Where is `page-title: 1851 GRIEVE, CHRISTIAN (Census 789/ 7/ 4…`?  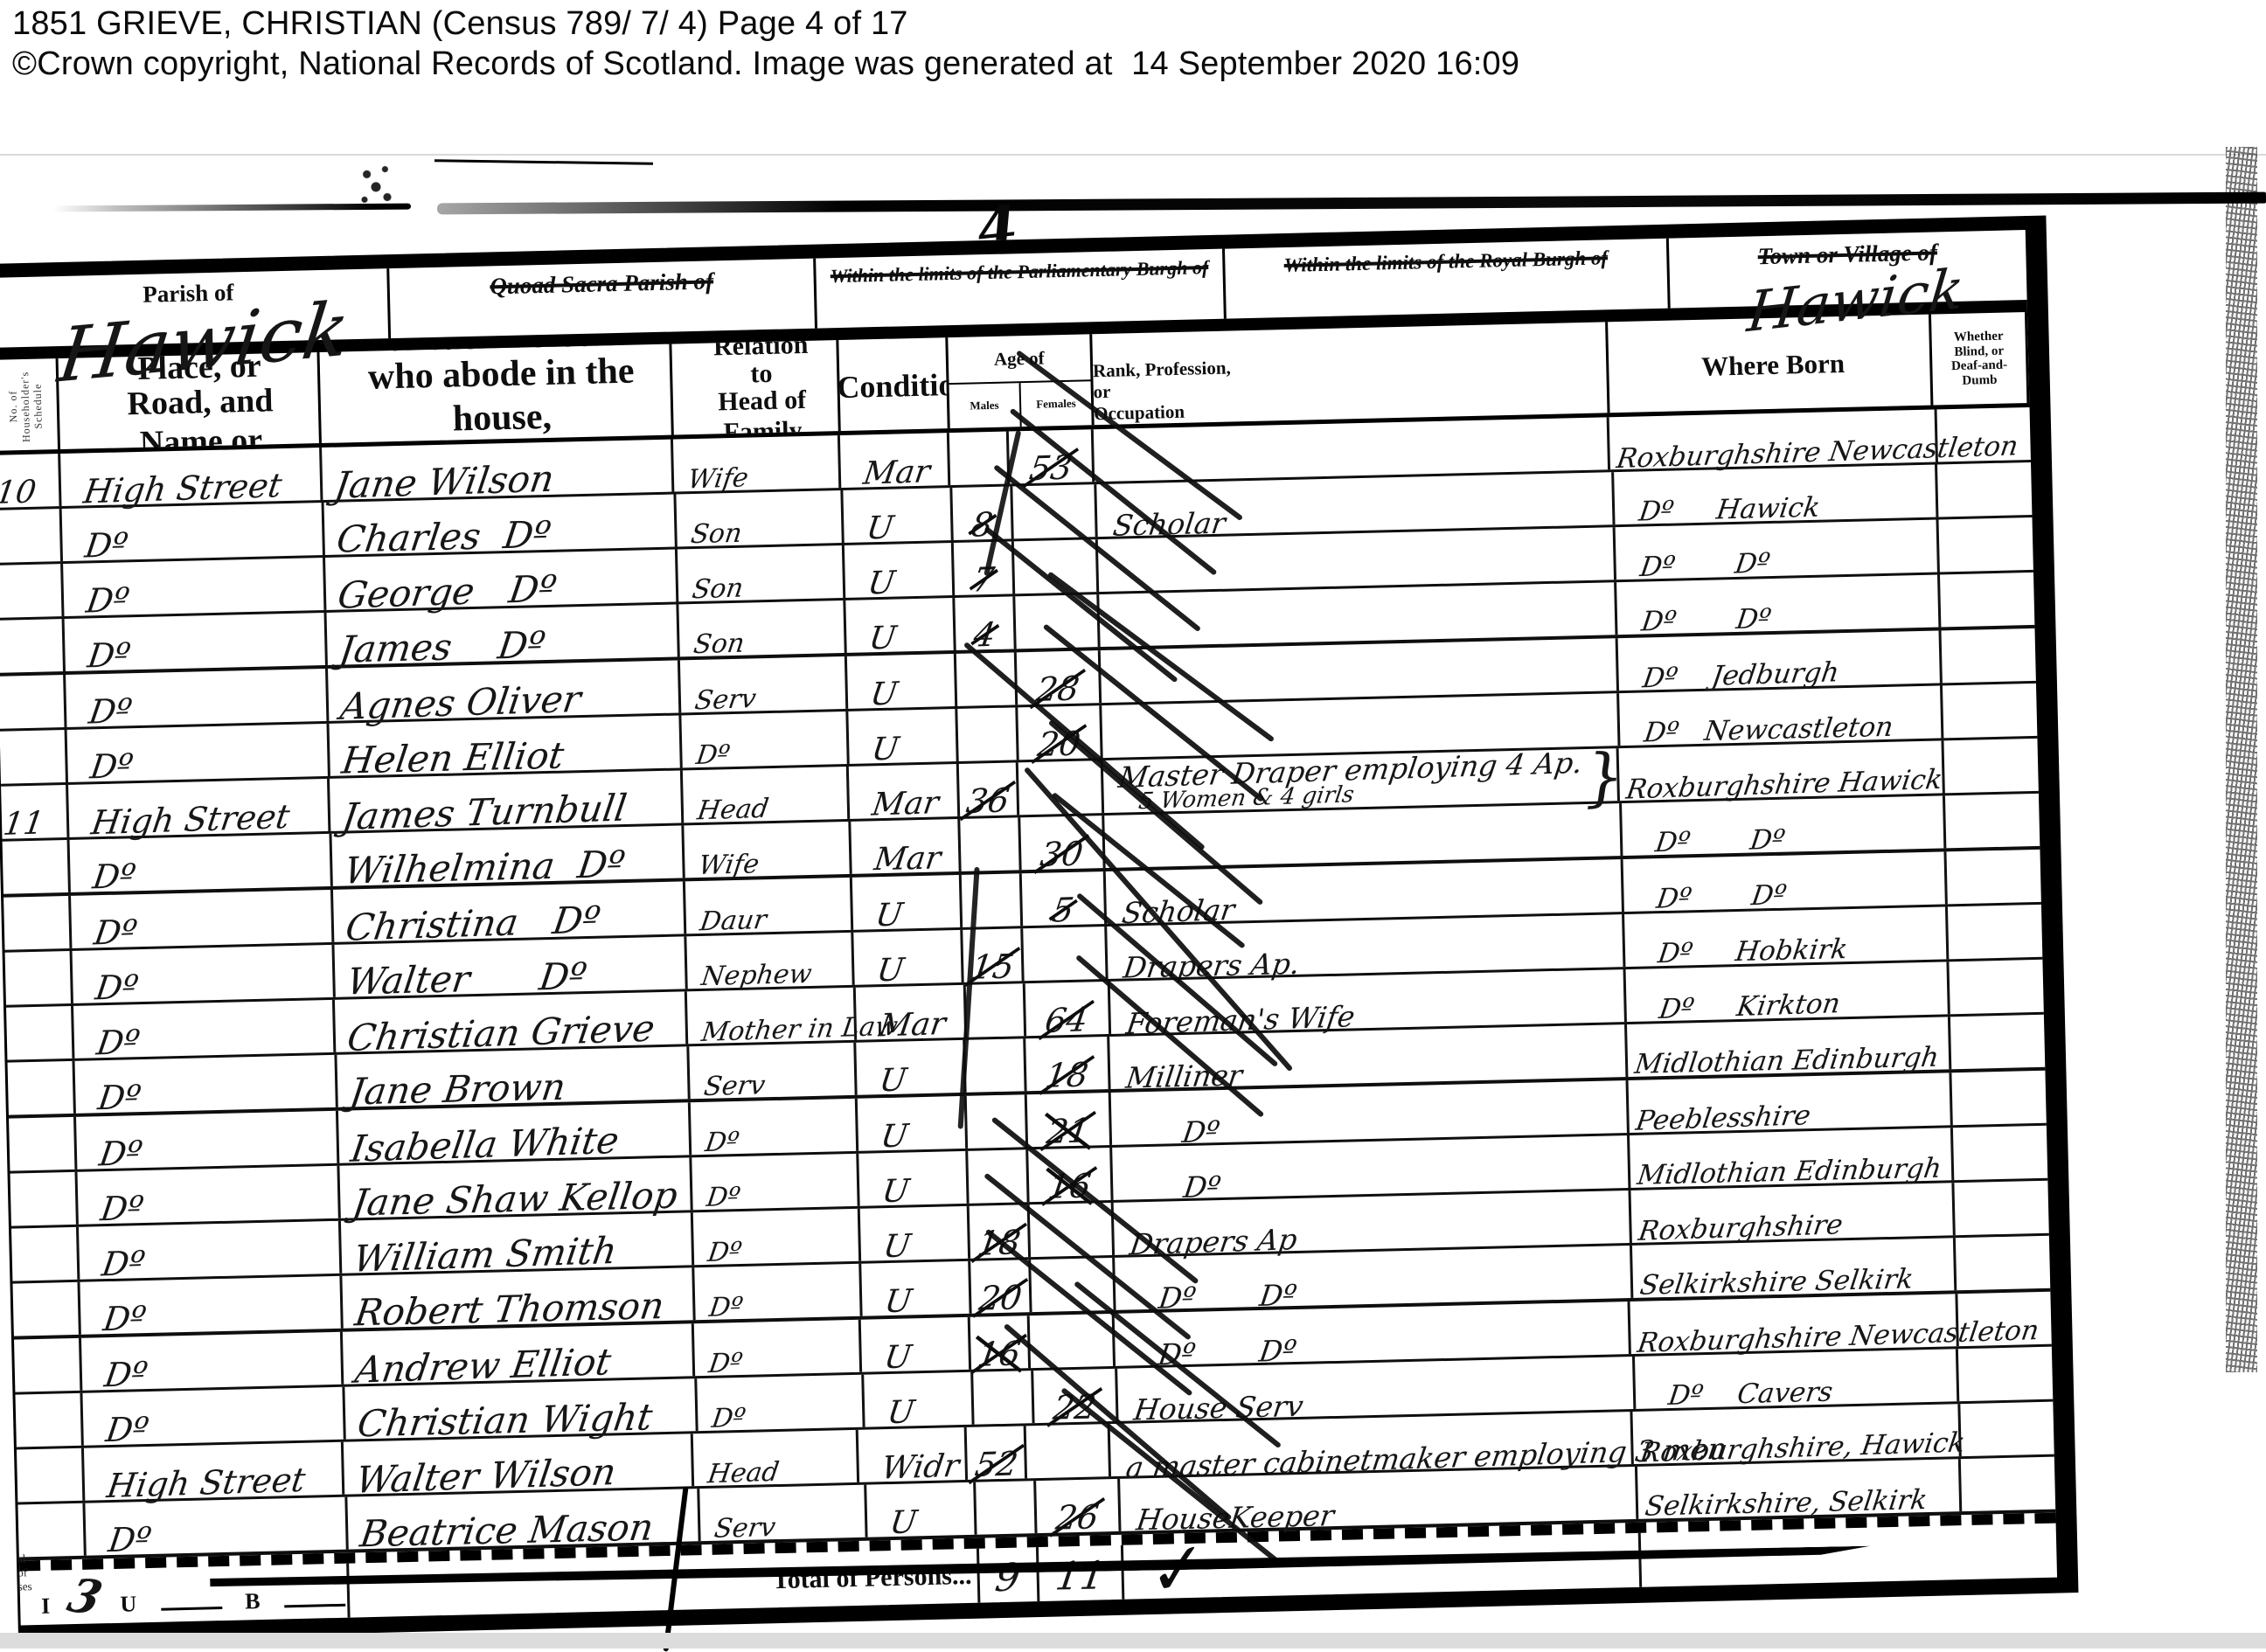 page-title: 1851 GRIEVE, CHRISTIAN (Census 789/ 7/ 4… is located at coordinates (460, 23).